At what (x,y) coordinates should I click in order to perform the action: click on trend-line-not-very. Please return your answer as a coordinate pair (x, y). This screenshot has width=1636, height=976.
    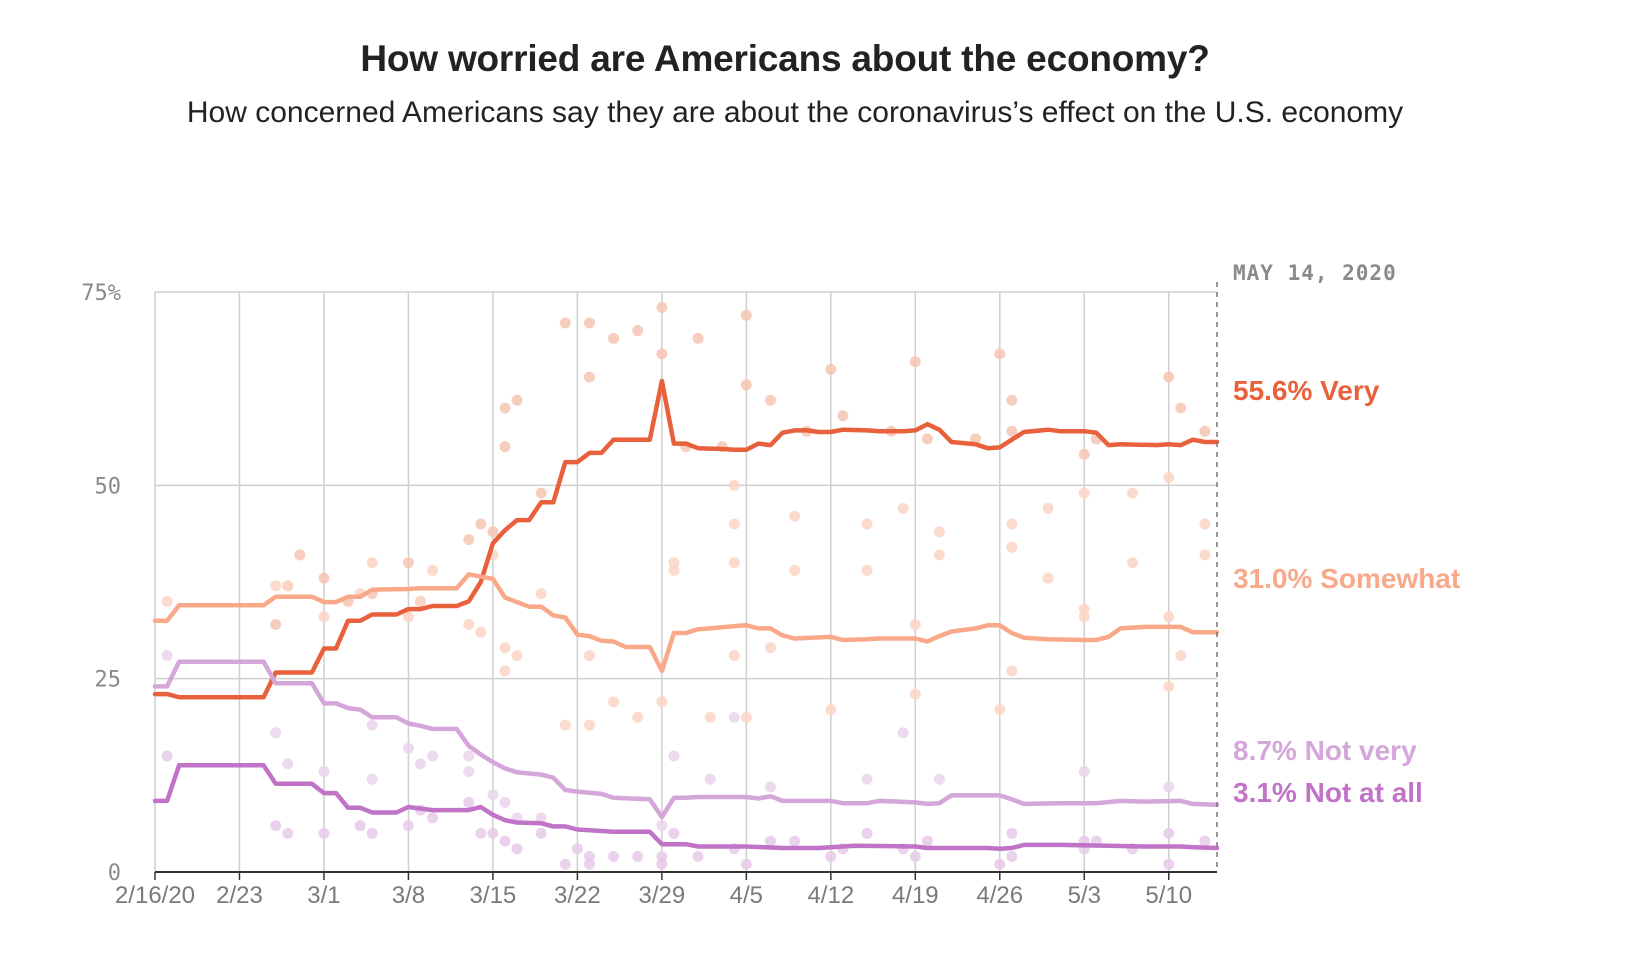
    Looking at the image, I should click on (686, 739).